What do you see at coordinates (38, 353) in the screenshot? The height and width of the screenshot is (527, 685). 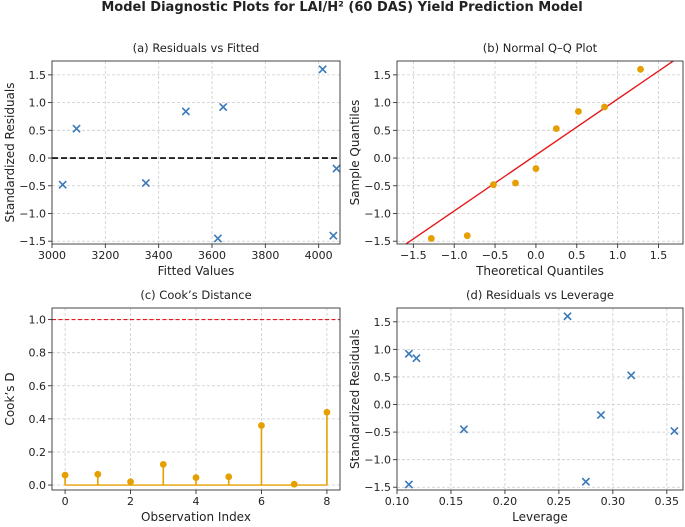 I see `y-tick-label: 0.8` at bounding box center [38, 353].